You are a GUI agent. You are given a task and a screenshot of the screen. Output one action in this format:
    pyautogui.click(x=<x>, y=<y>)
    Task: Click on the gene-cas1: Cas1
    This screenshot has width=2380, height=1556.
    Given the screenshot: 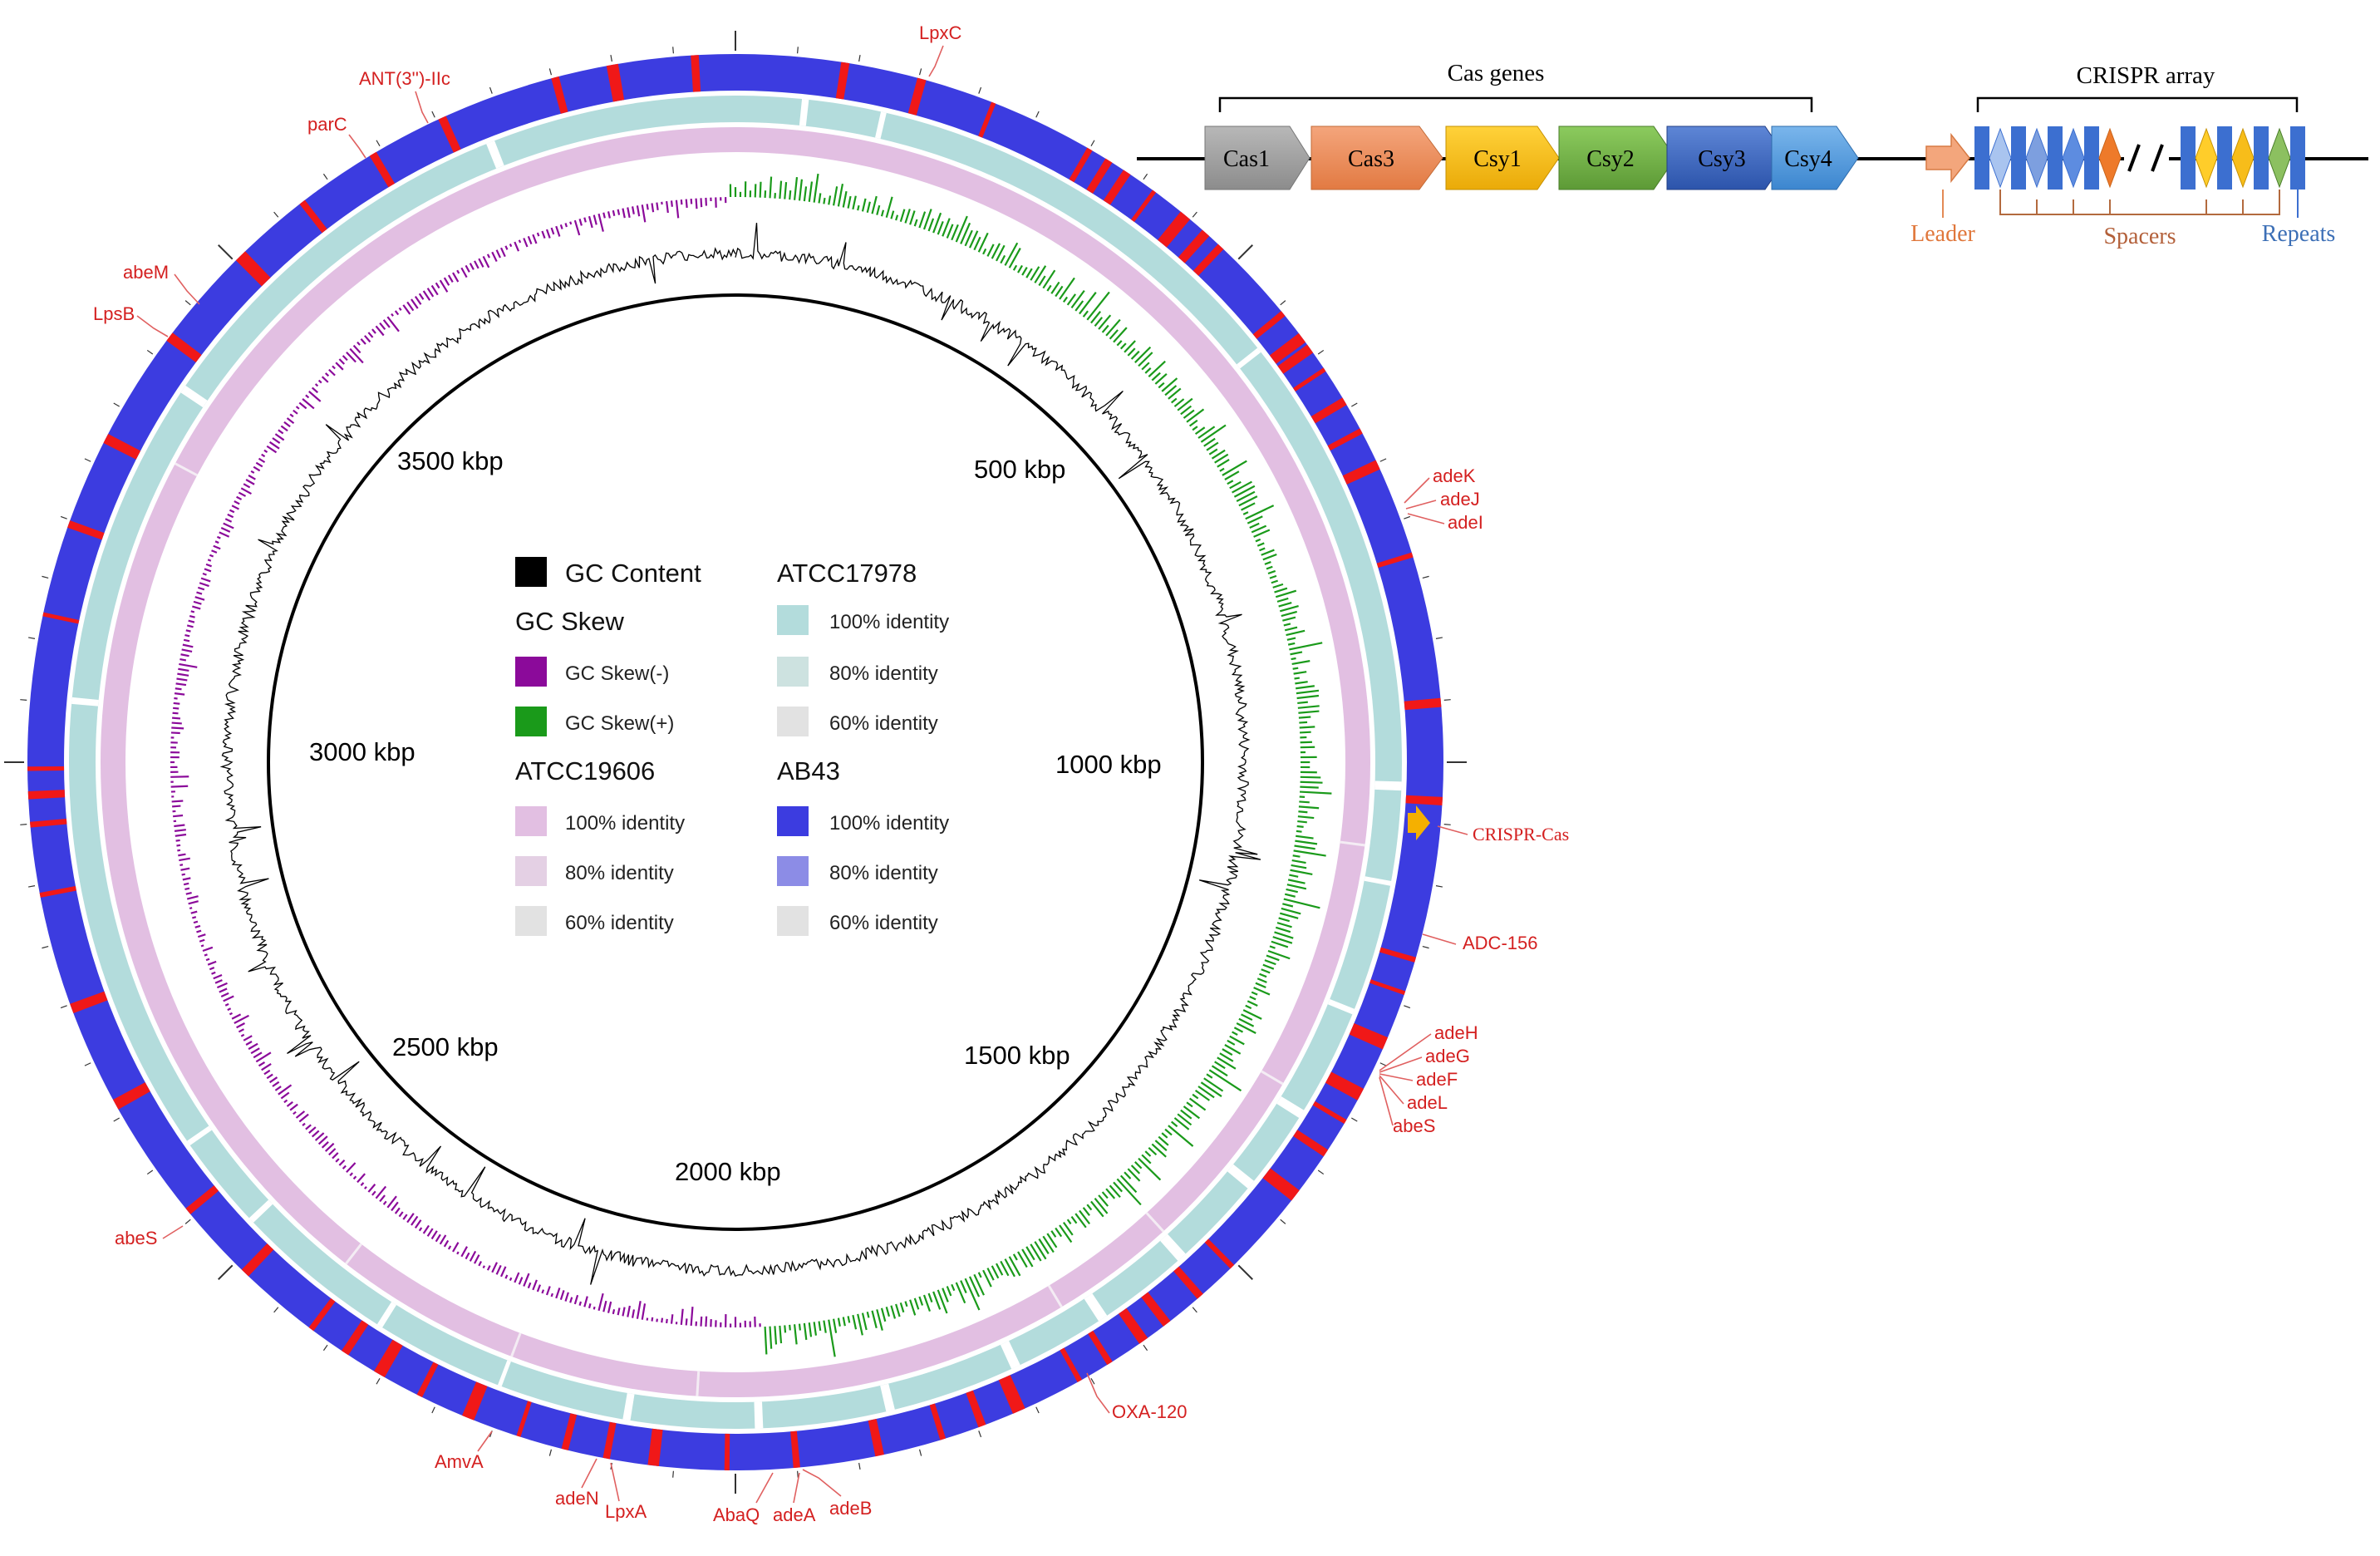 What is the action you would take?
    pyautogui.click(x=1257, y=158)
    